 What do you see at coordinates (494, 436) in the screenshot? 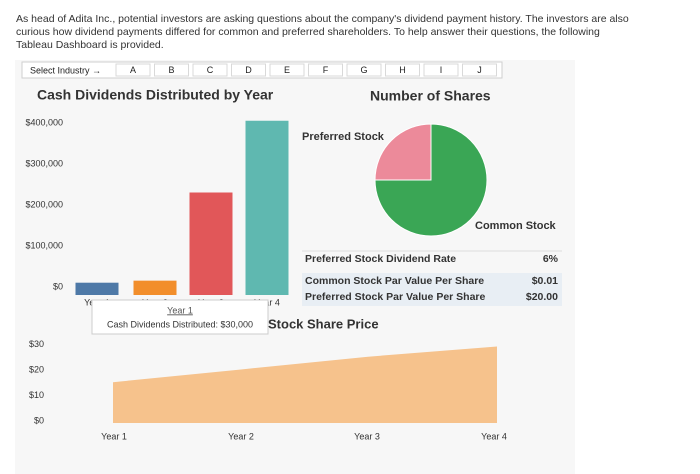
I see `x-tick-label: Year 4` at bounding box center [494, 436].